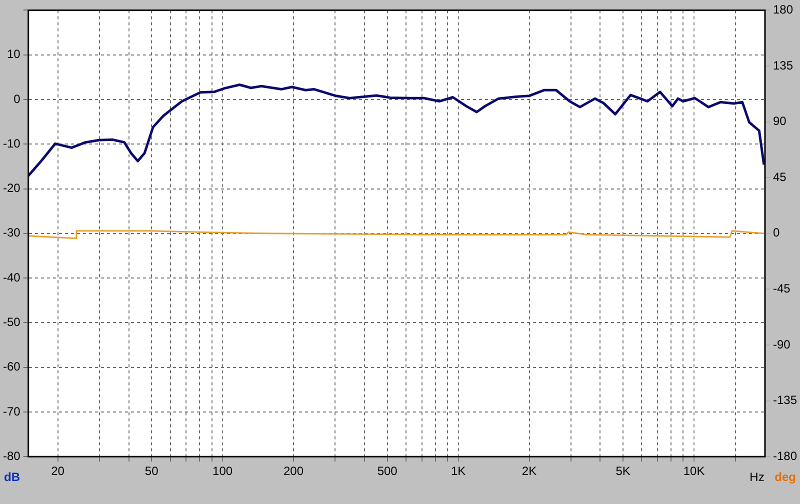 This screenshot has height=504, width=800. I want to click on x-tick-label: 5K, so click(623, 471).